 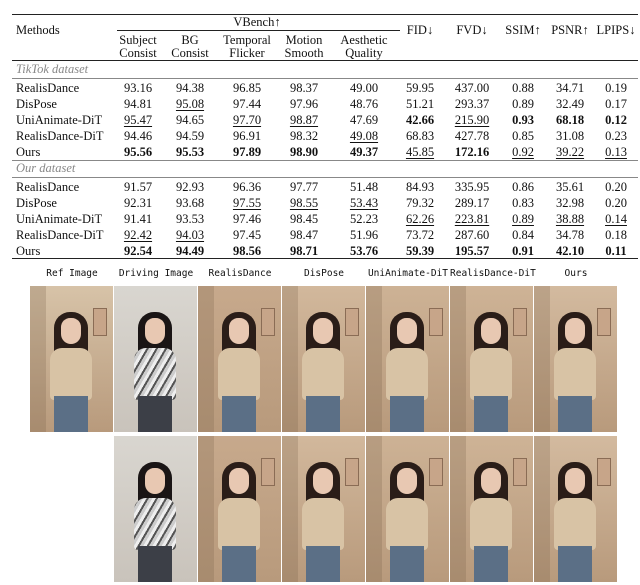 I want to click on metric-cell: 195.57, so click(x=472, y=251).